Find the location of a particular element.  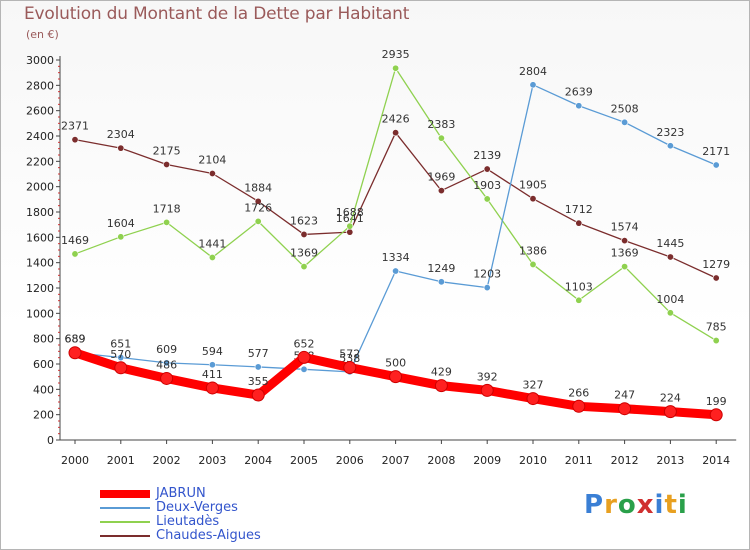

y-tick-label: 1200 is located at coordinates (40, 288).